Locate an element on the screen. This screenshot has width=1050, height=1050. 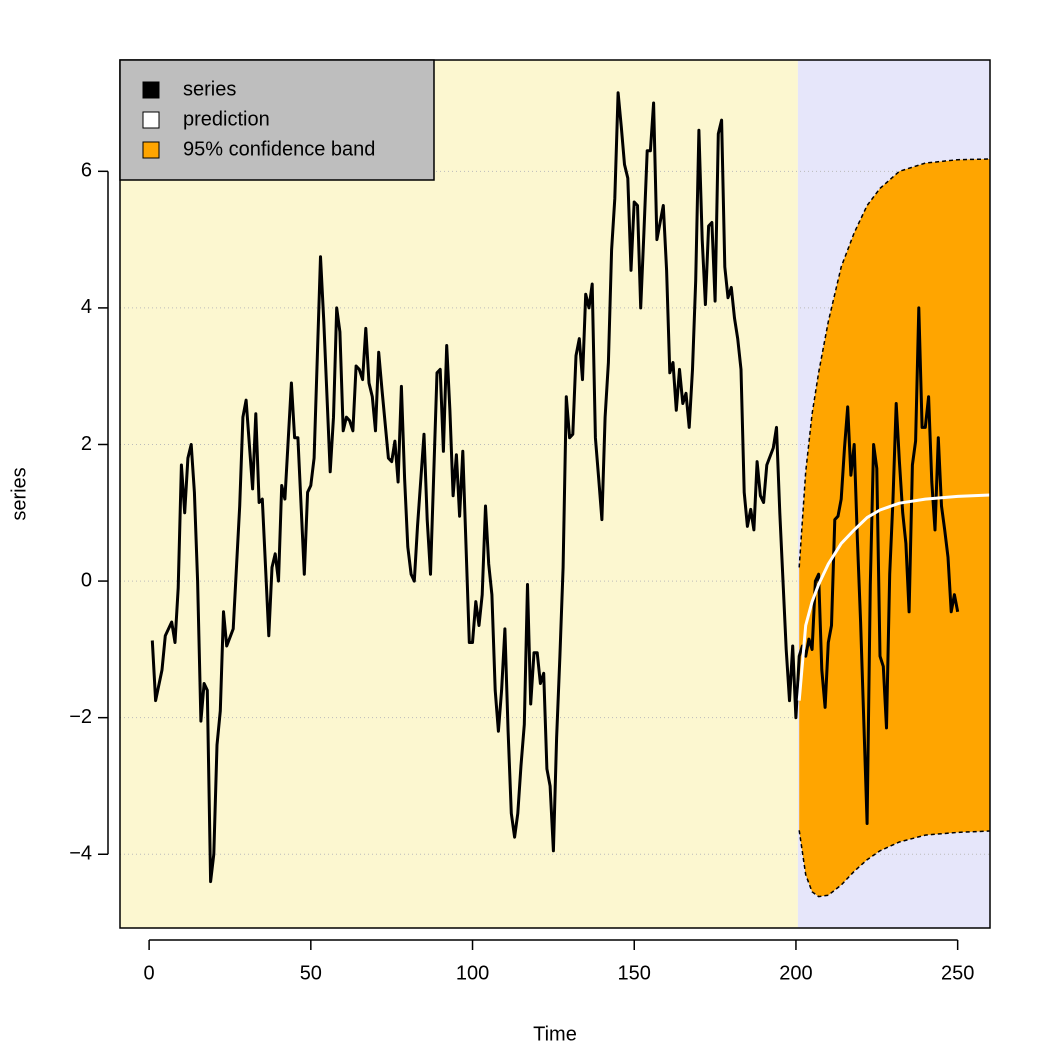
legend-label: 95% confidence band is located at coordinates (279, 149).